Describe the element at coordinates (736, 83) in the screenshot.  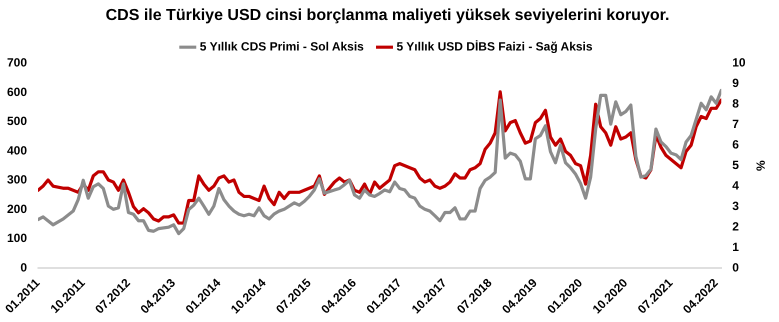
I see `y2-tick-label: 9` at that location.